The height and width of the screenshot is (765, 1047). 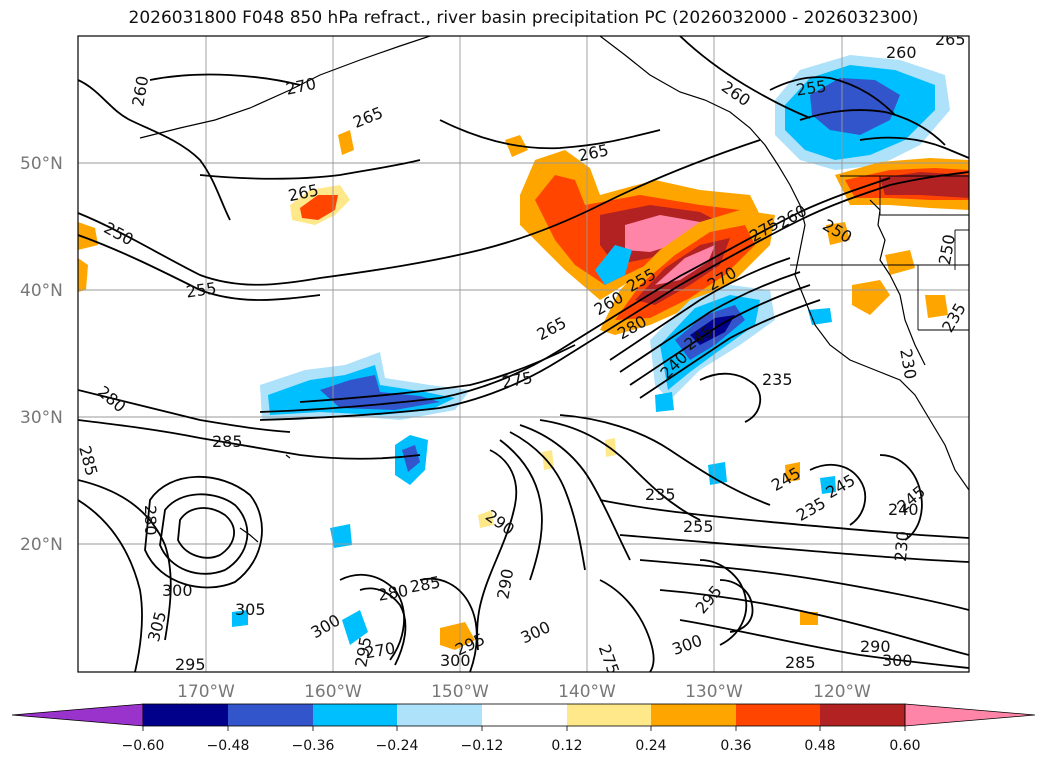 I want to click on lon-label: 150°W, so click(x=460, y=692).